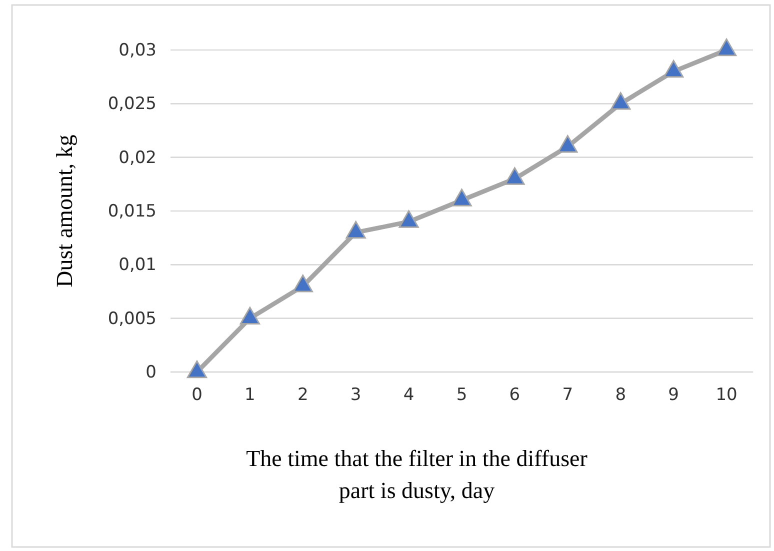  I want to click on y-tick-label: 0,015, so click(132, 211).